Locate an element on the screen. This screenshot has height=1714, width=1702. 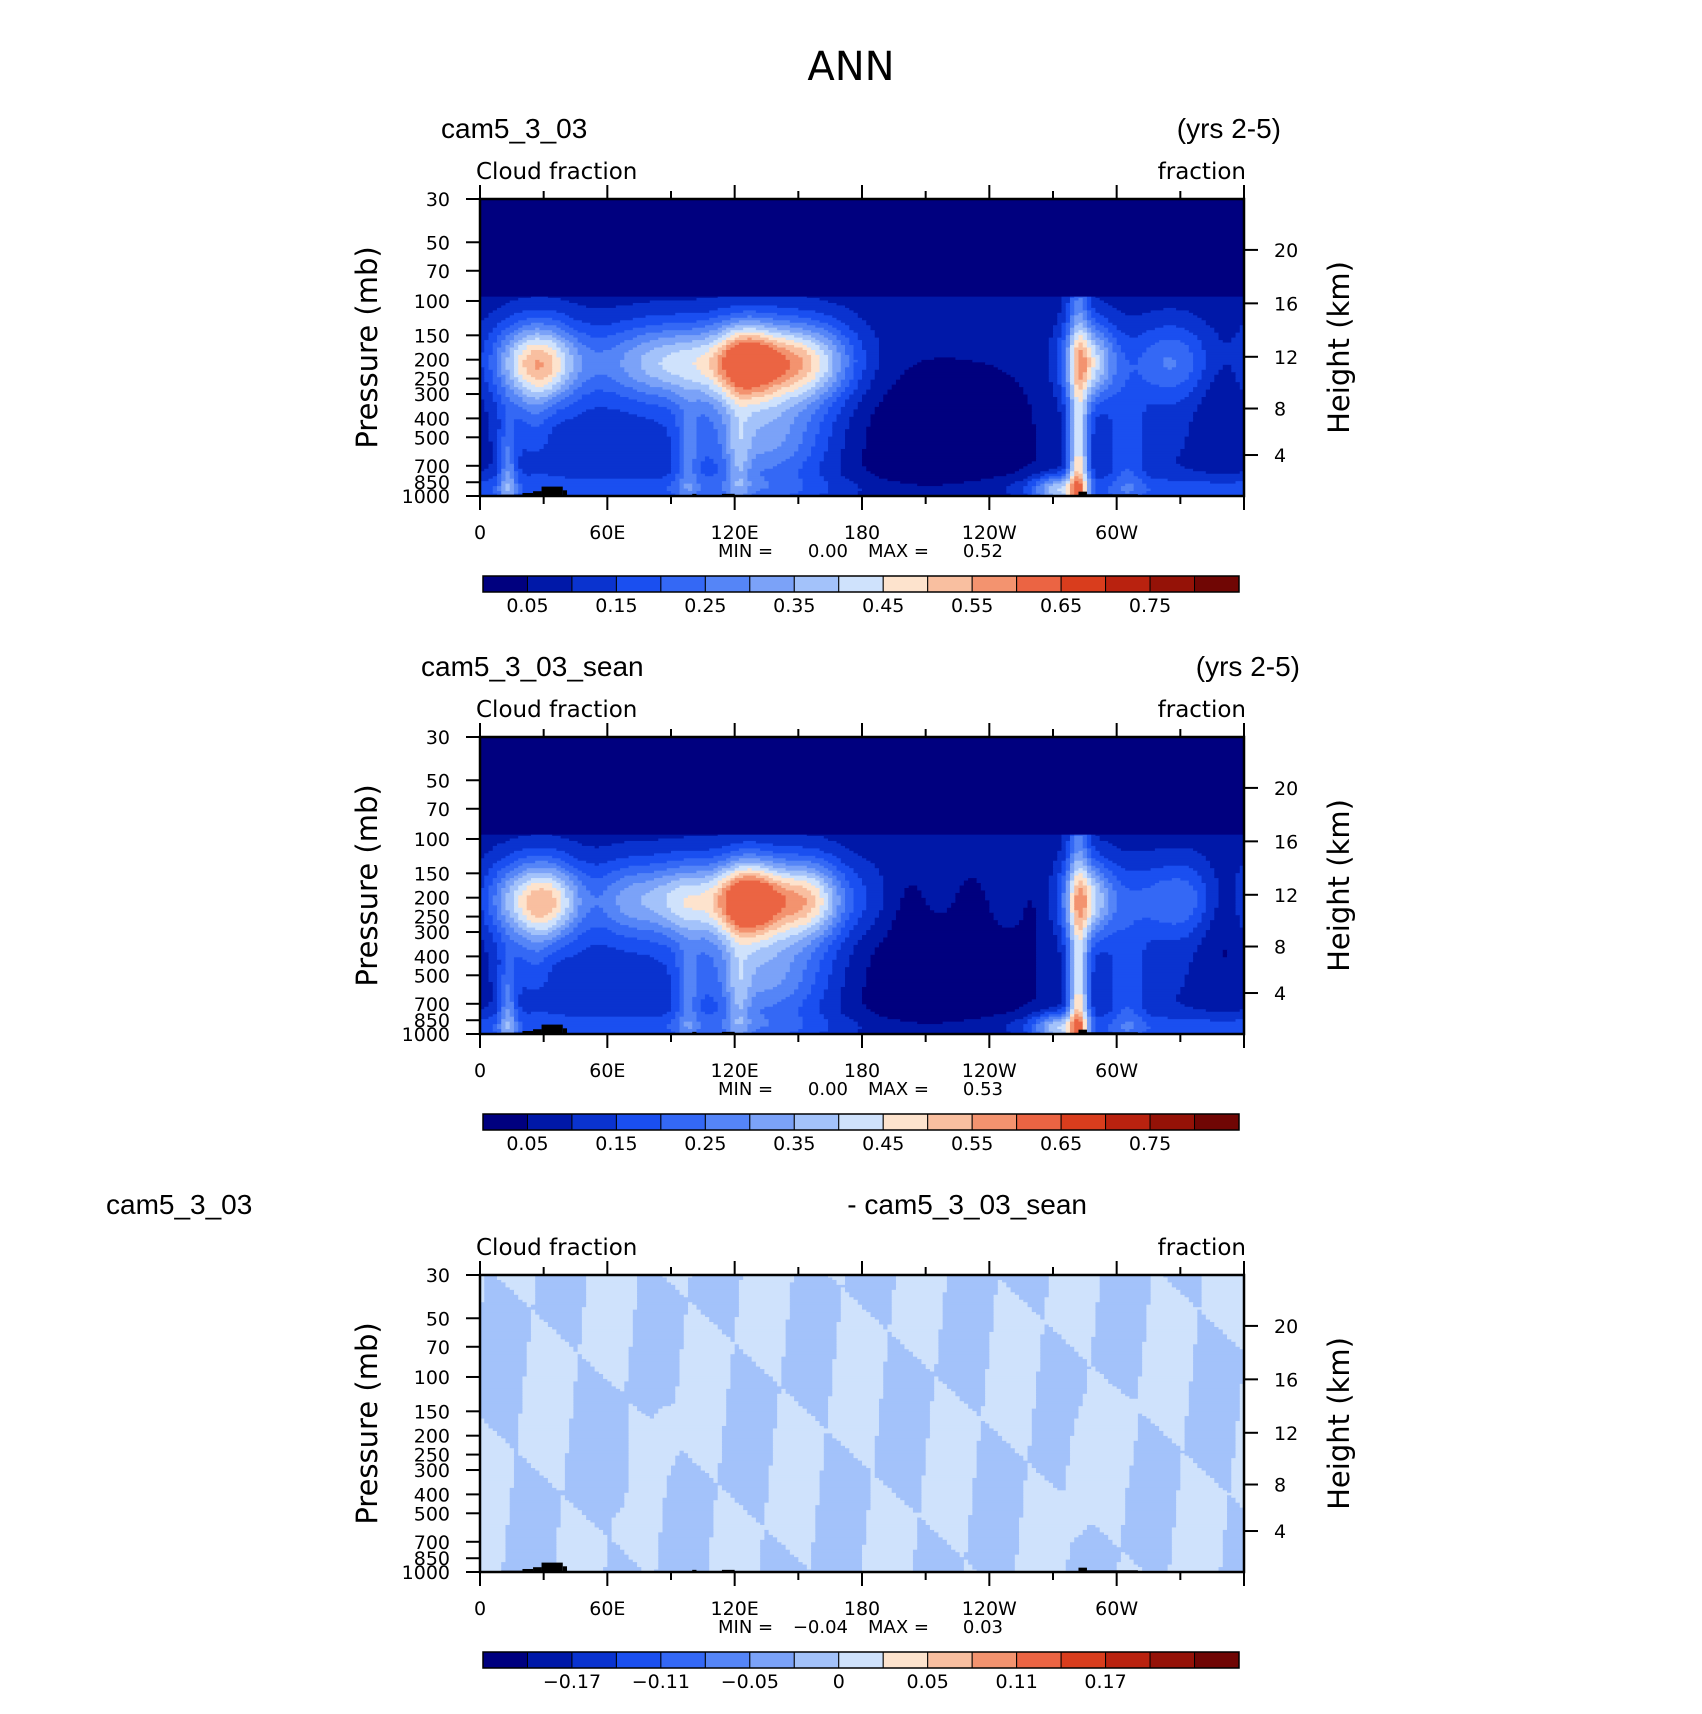
case-title-left: cam5_3_03_sean is located at coordinates (532, 666).